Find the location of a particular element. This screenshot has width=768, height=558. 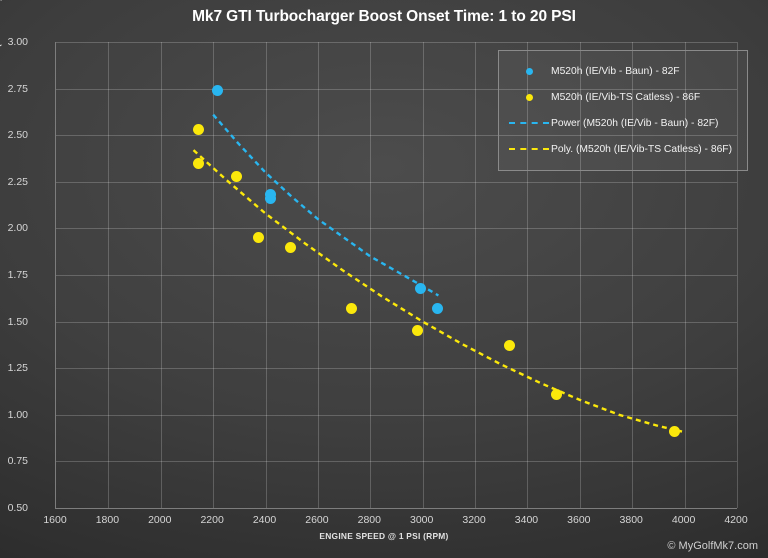

trendline is located at coordinates (326, 205).